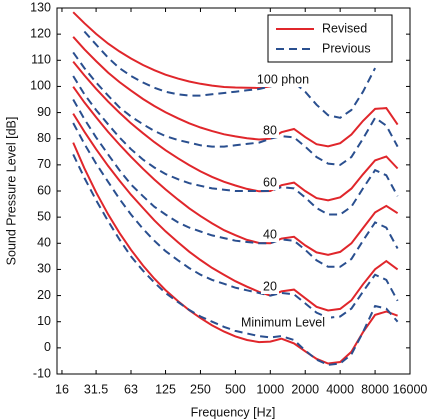 Image resolution: width=432 pixels, height=419 pixels. I want to click on annotation: 60, so click(270, 182).